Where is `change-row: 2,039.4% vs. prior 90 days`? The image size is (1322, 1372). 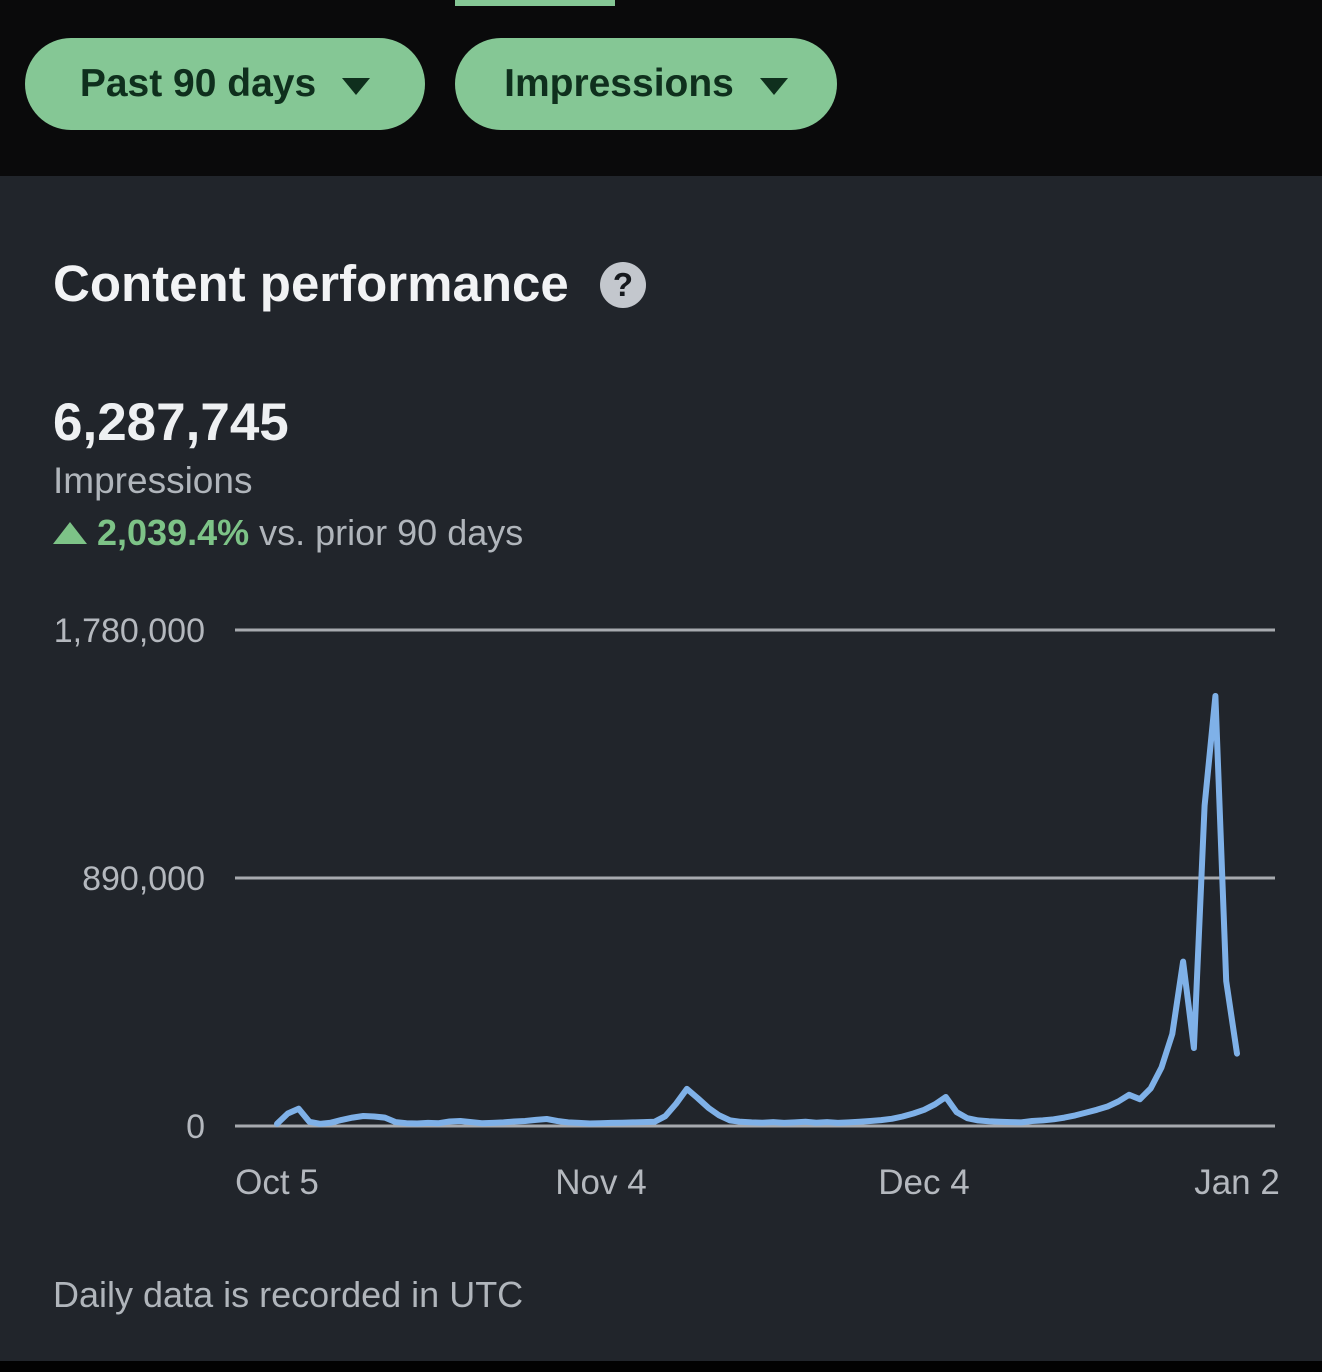 change-row: 2,039.4% vs. prior 90 days is located at coordinates (288, 533).